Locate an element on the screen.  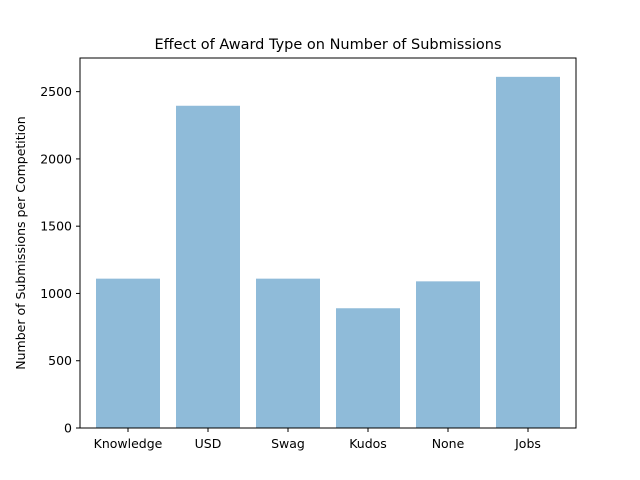
y-tick-label: 2000 is located at coordinates (56, 158).